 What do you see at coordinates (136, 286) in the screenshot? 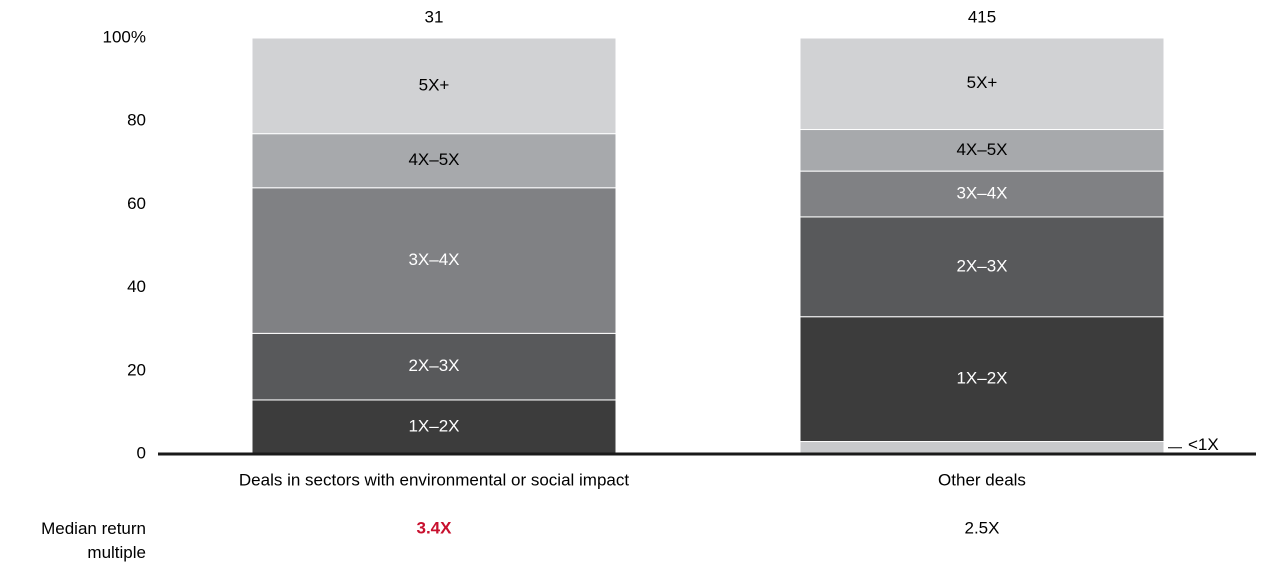
I see `y-tick-label: 40` at bounding box center [136, 286].